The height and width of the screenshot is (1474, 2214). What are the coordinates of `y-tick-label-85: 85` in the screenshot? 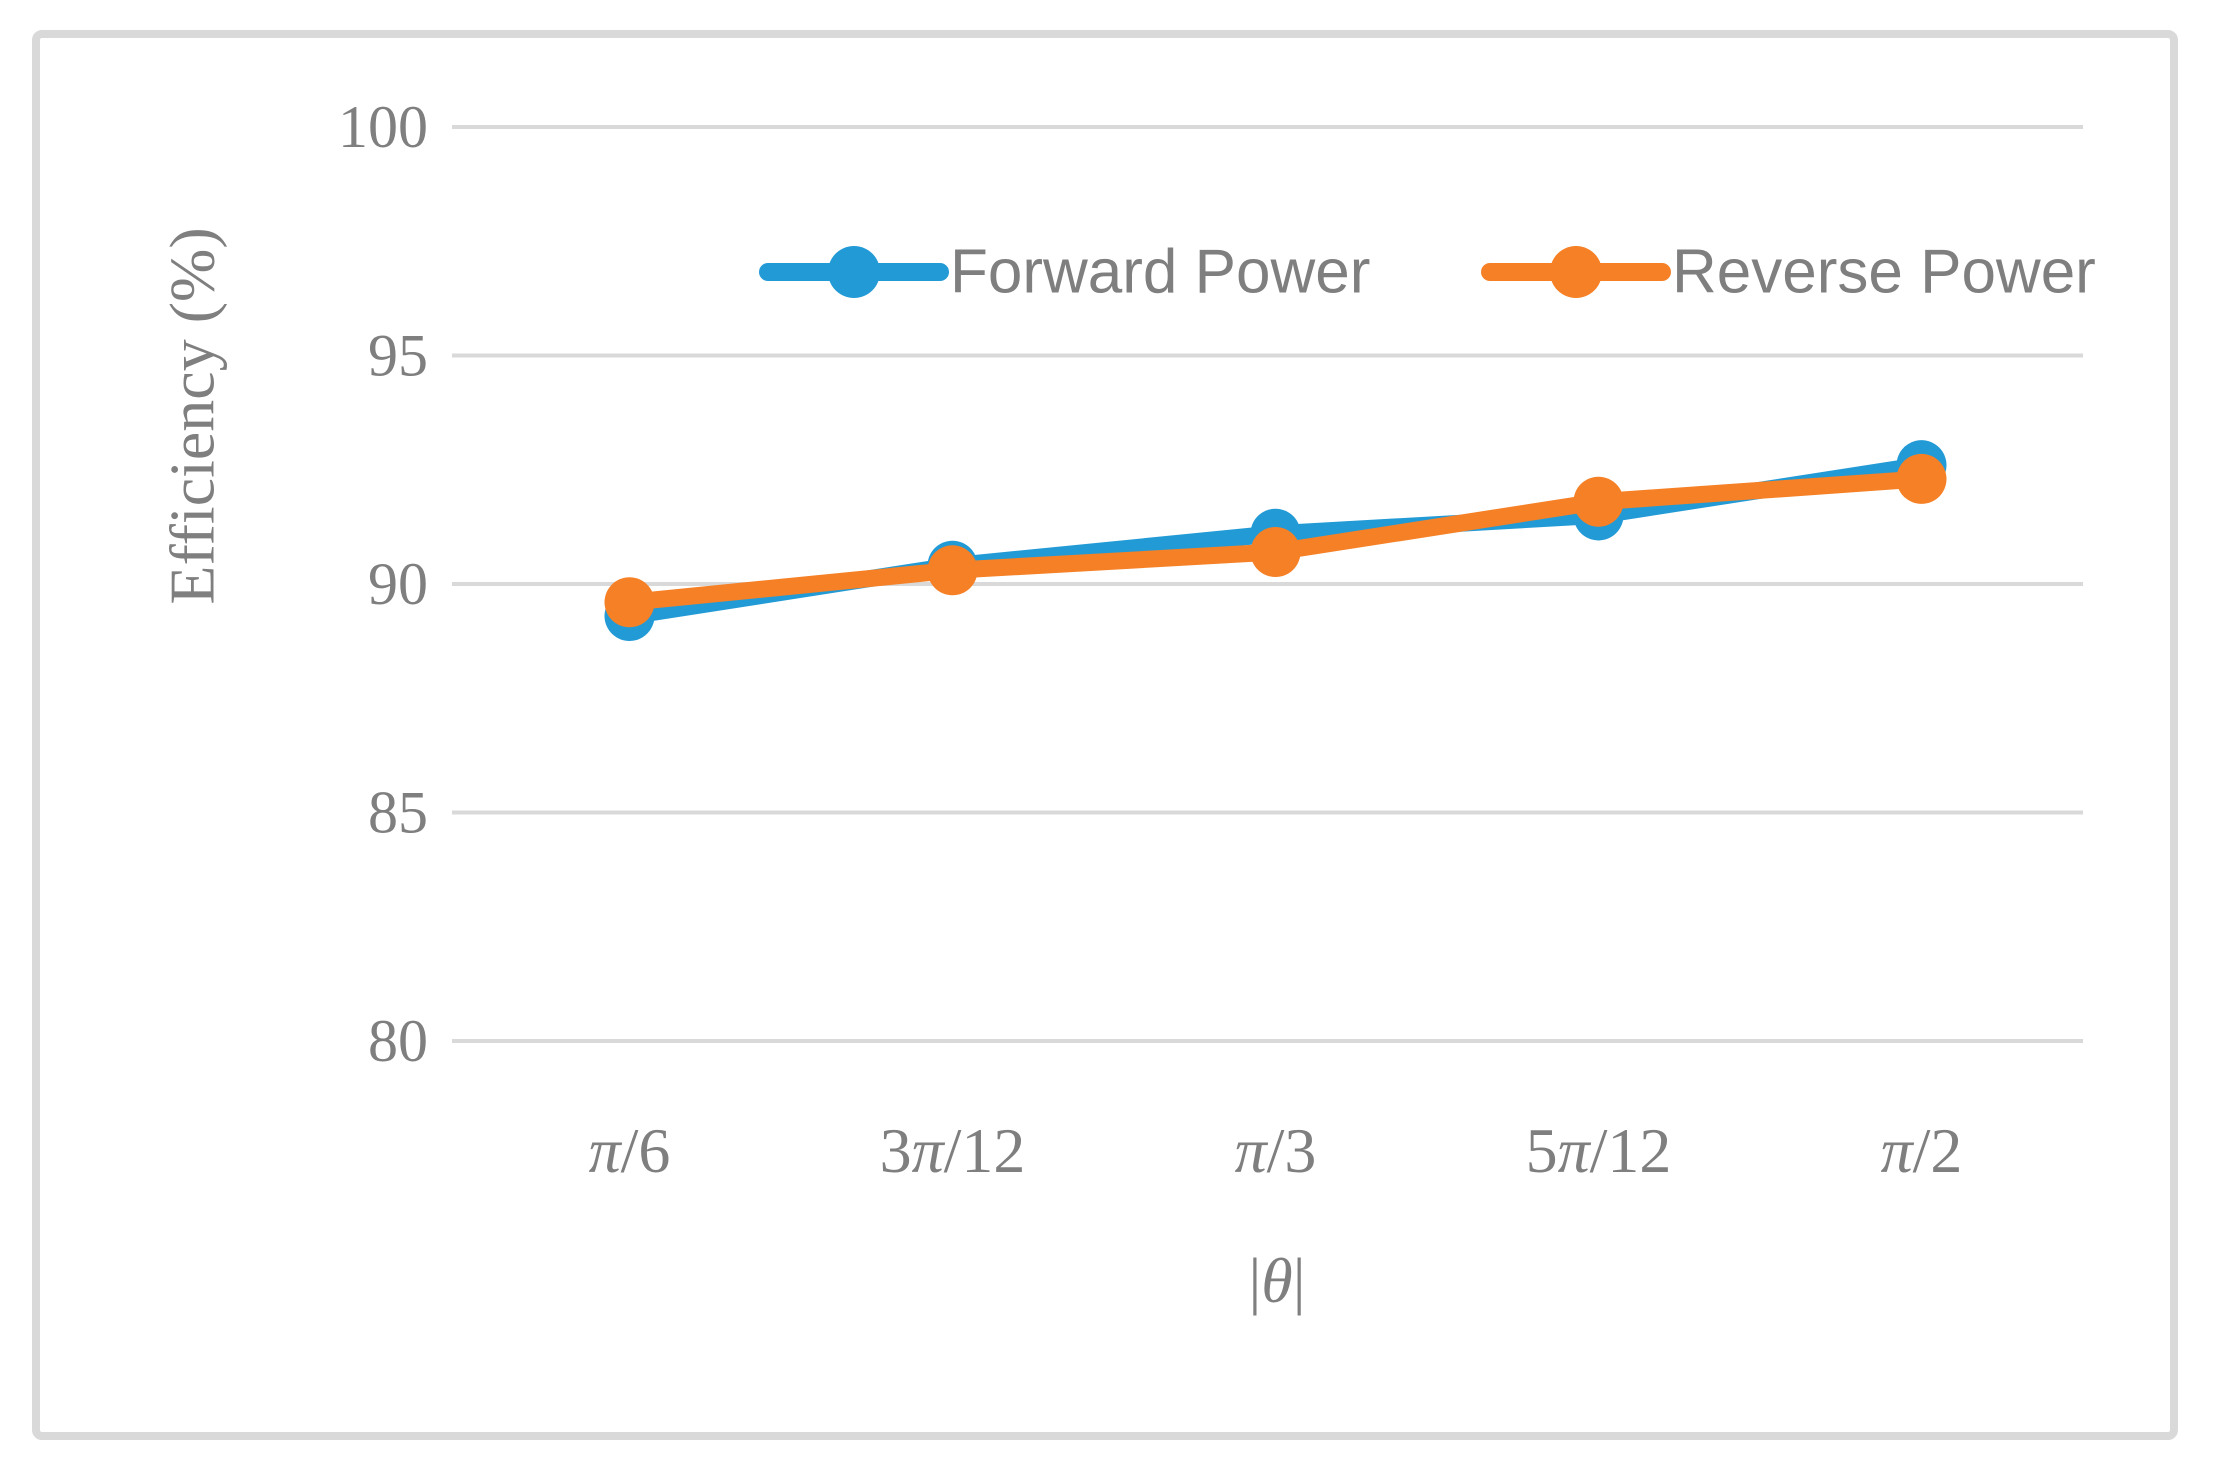 It's located at (398, 813).